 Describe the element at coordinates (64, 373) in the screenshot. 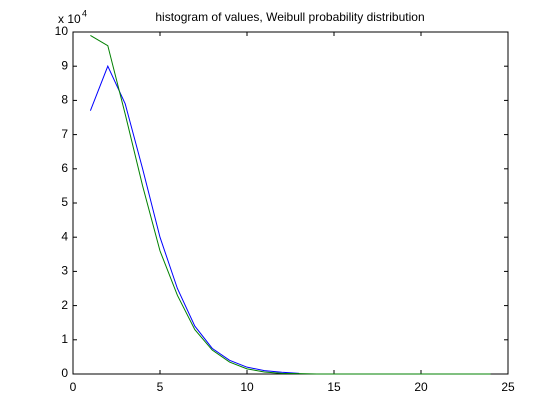

I see `y-tick-label: 0` at that location.